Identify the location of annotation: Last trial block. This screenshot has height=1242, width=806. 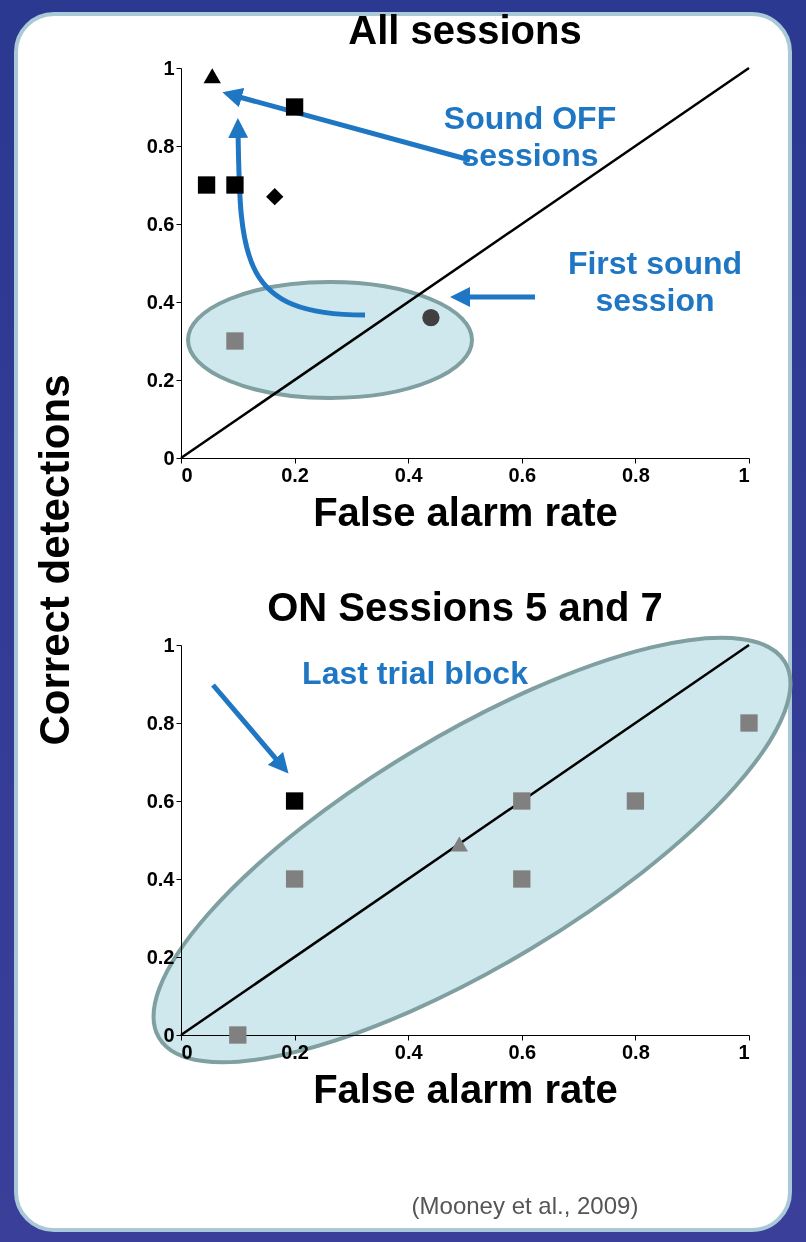
(415, 673).